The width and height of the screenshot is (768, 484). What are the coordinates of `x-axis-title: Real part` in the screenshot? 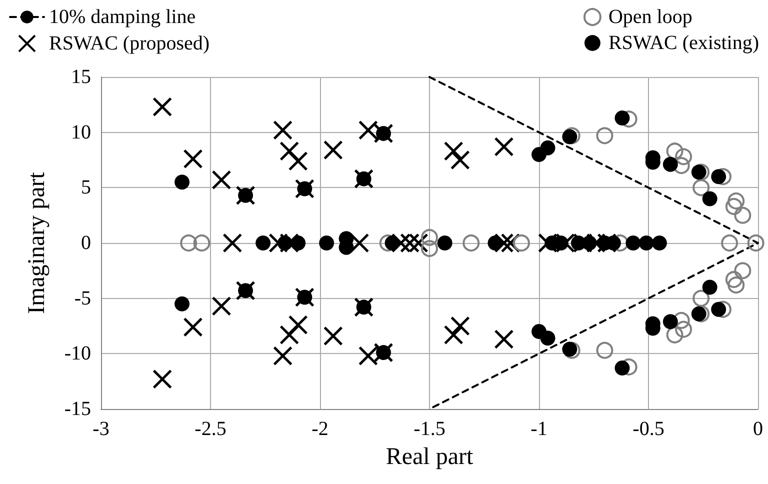 It's located at (430, 457).